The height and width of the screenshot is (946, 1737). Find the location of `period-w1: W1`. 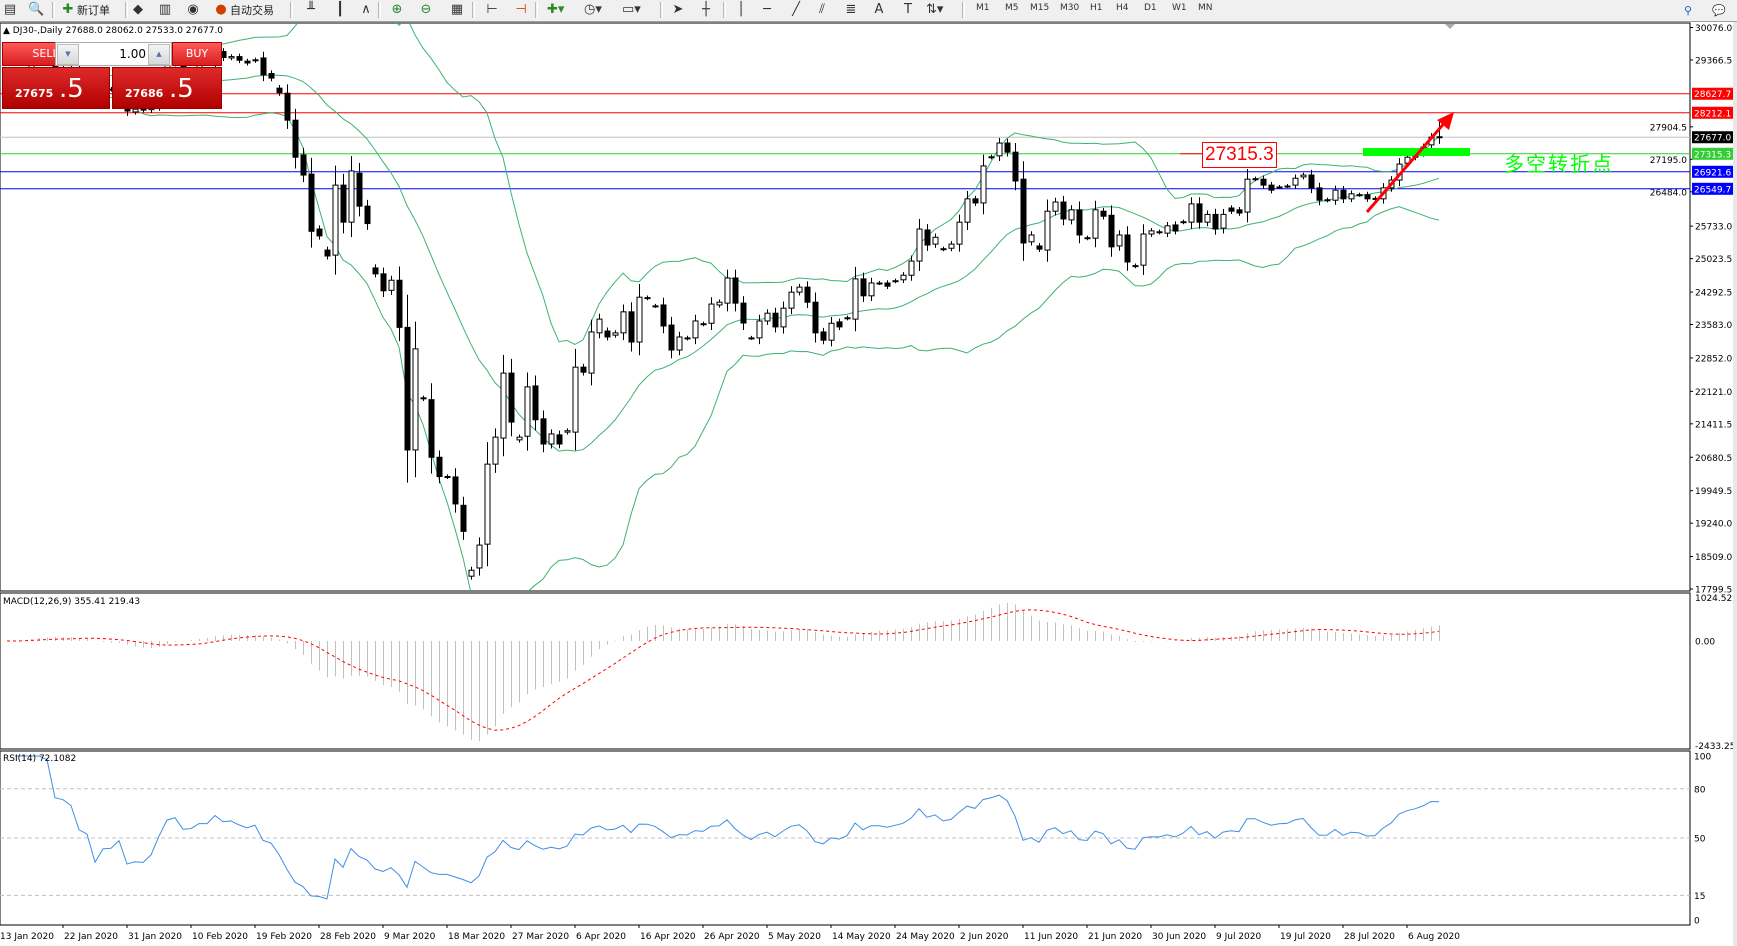

period-w1: W1 is located at coordinates (1179, 8).